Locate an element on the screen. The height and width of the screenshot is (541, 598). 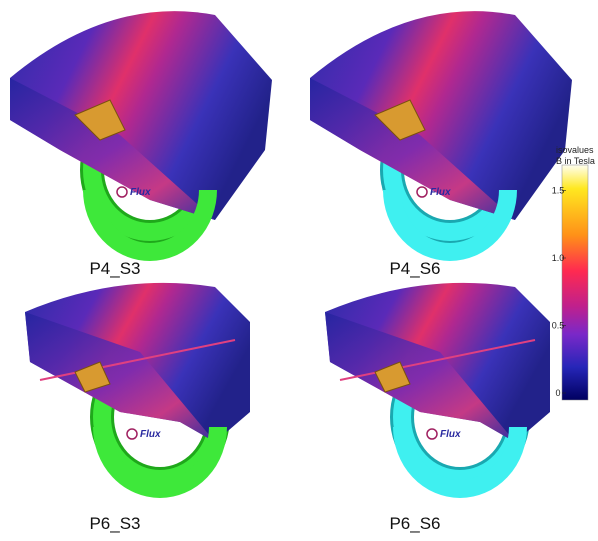
panel-label: P6_S6 is located at coordinates (414, 523).